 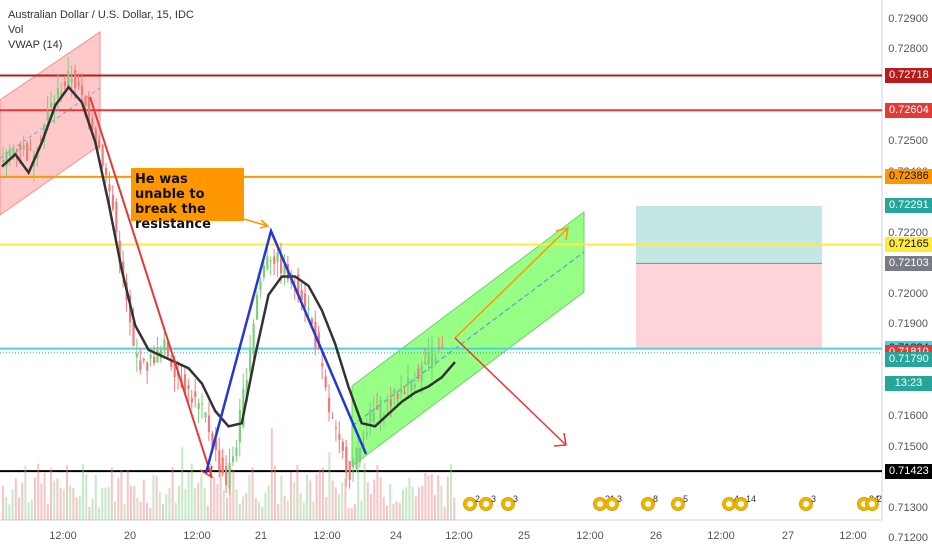 I want to click on time-tick-0: 12:00, so click(x=63, y=536).